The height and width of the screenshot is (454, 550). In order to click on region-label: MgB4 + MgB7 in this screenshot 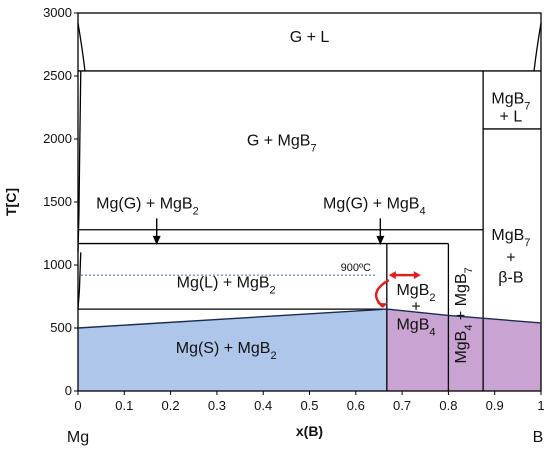, I will do `click(464, 315)`.